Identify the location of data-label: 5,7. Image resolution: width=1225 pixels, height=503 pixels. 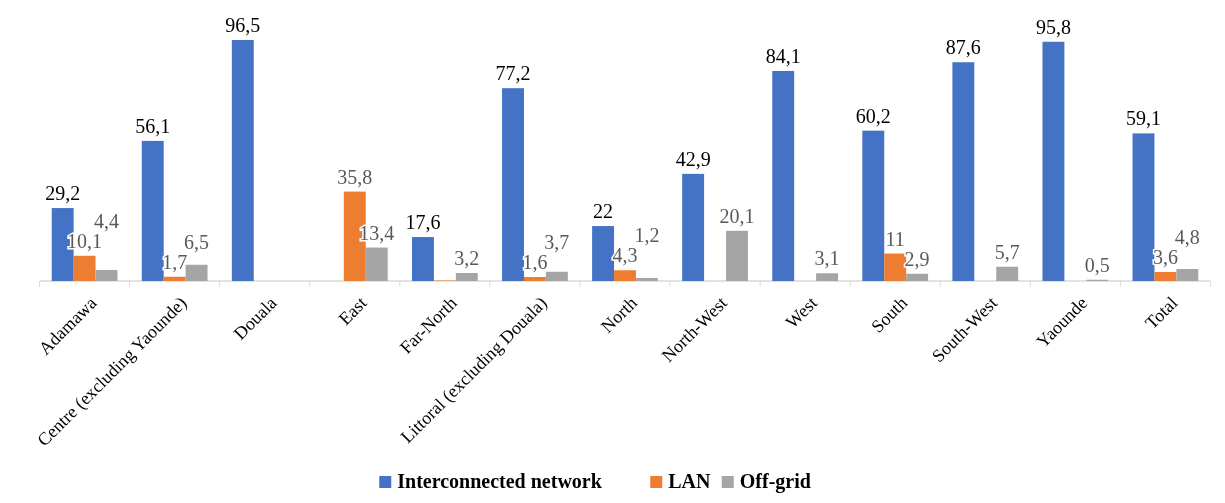
(1007, 251).